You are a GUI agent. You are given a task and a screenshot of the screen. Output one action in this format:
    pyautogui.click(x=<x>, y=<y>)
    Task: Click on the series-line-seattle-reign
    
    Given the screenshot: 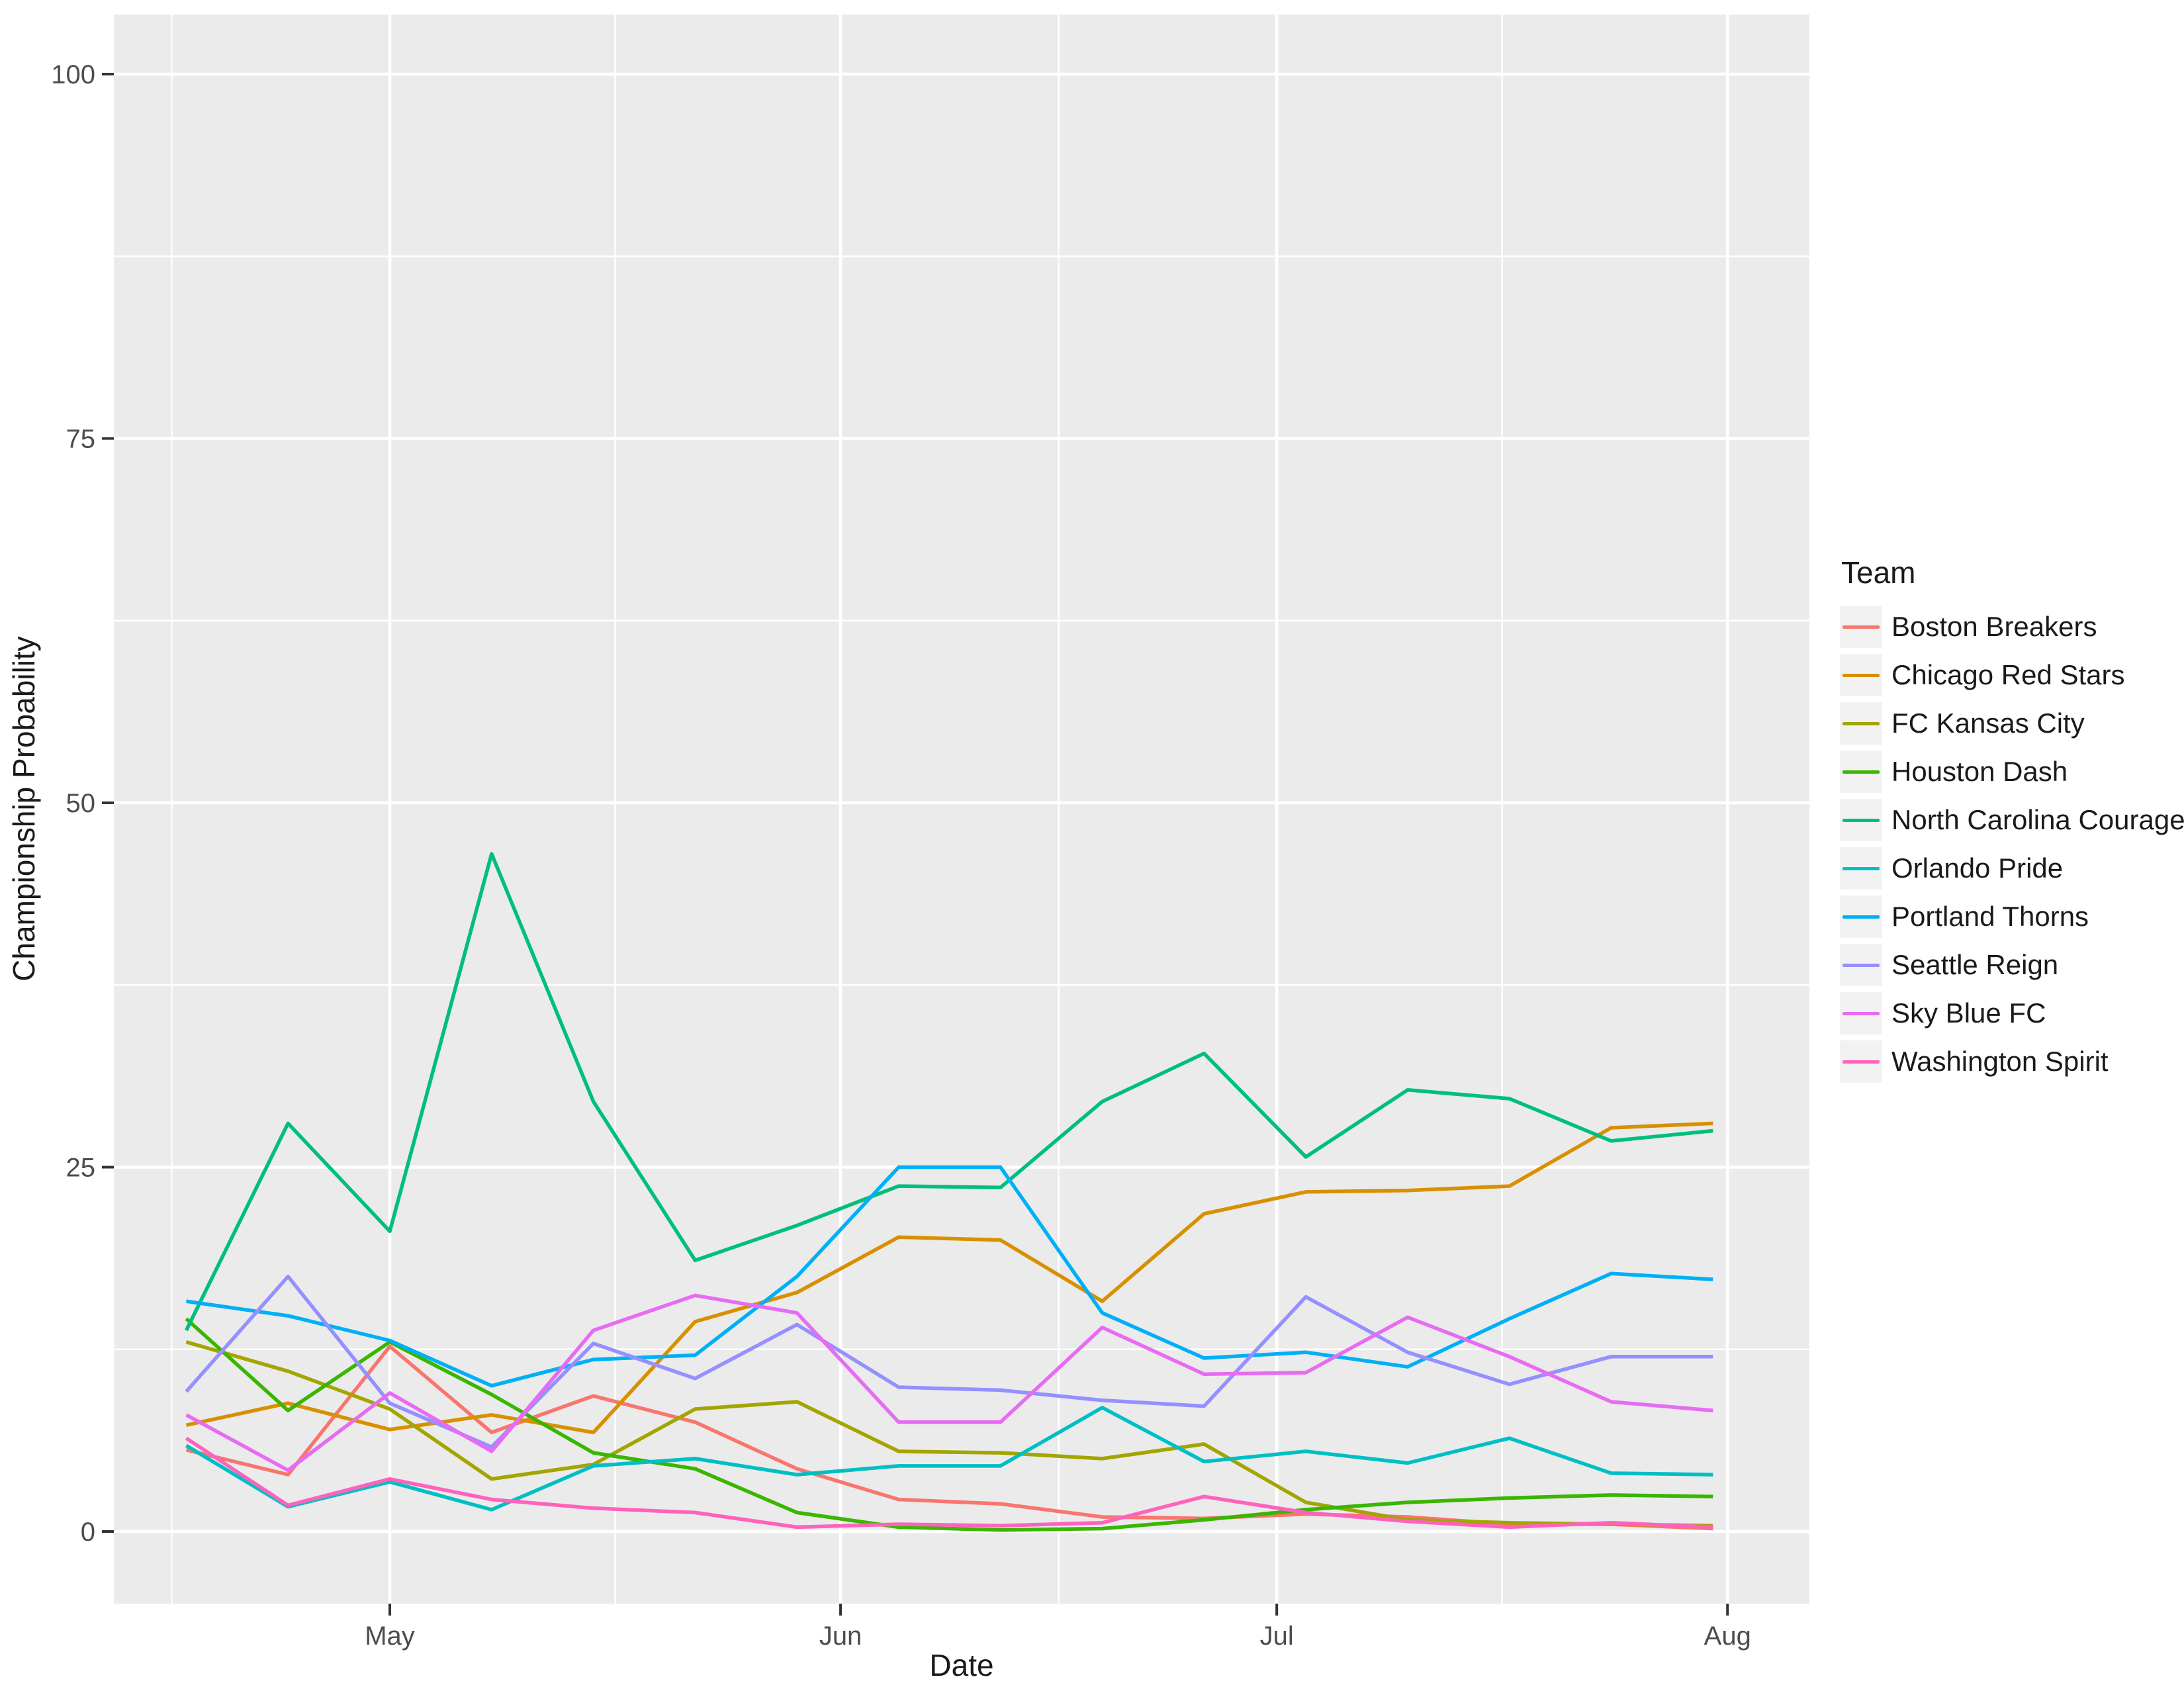 What is the action you would take?
    pyautogui.click(x=949, y=1361)
    